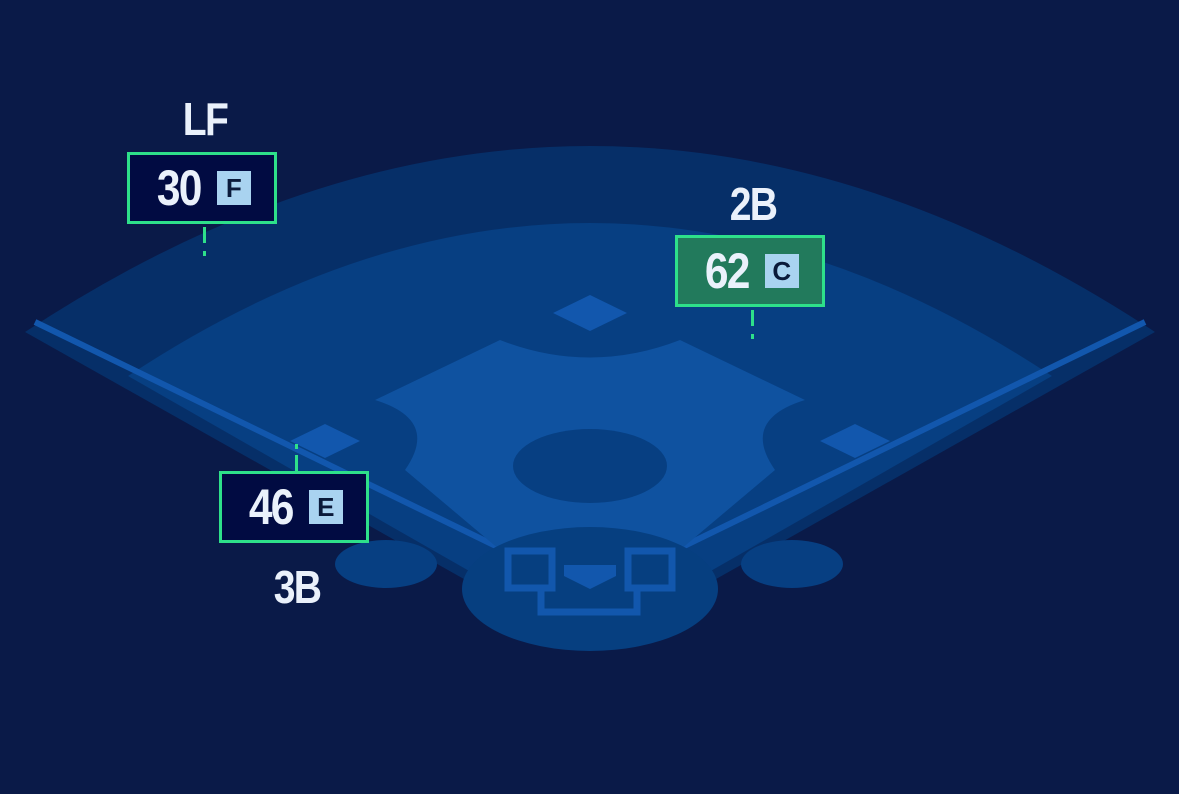  Describe the element at coordinates (297, 587) in the screenshot. I see `position-label-3b: 3B` at that location.